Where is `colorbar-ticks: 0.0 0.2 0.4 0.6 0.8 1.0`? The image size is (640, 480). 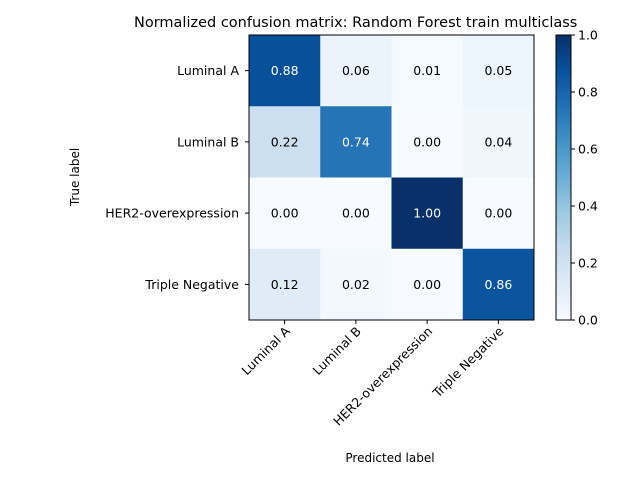
colorbar-ticks: 0.0 0.2 0.4 0.6 0.8 1.0 is located at coordinates (584, 178).